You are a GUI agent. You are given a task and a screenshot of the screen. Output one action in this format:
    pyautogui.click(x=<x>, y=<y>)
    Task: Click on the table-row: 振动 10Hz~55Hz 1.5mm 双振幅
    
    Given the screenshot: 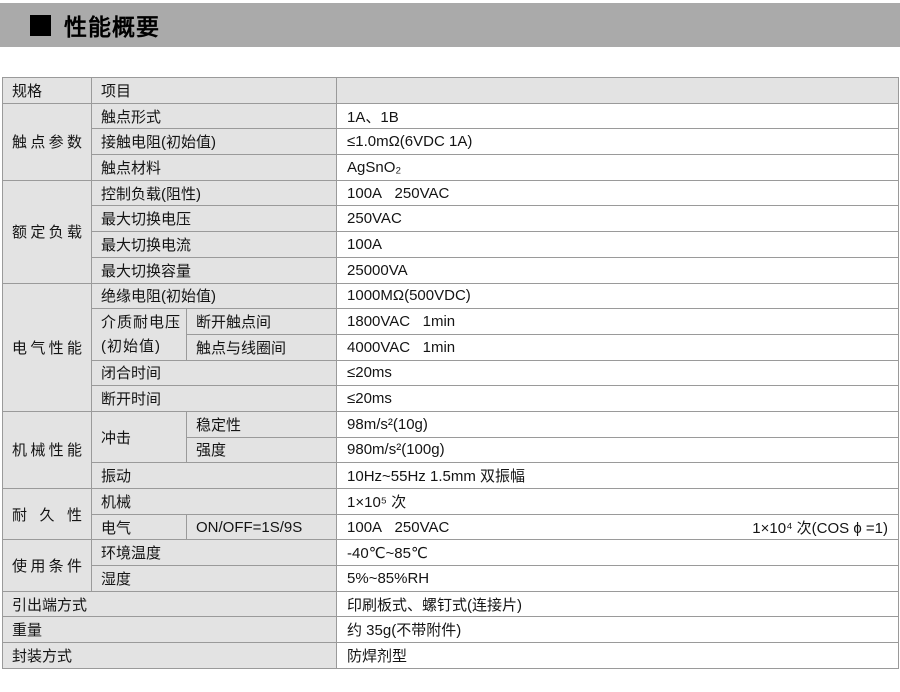 What is the action you would take?
    pyautogui.click(x=451, y=475)
    